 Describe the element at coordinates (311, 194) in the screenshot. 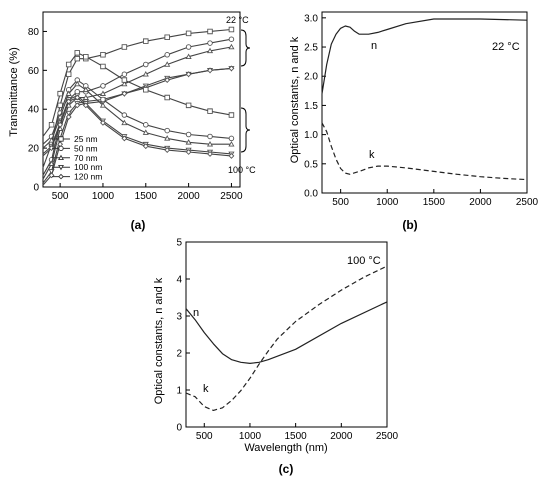

I see `y-tick-label: 0.0` at that location.